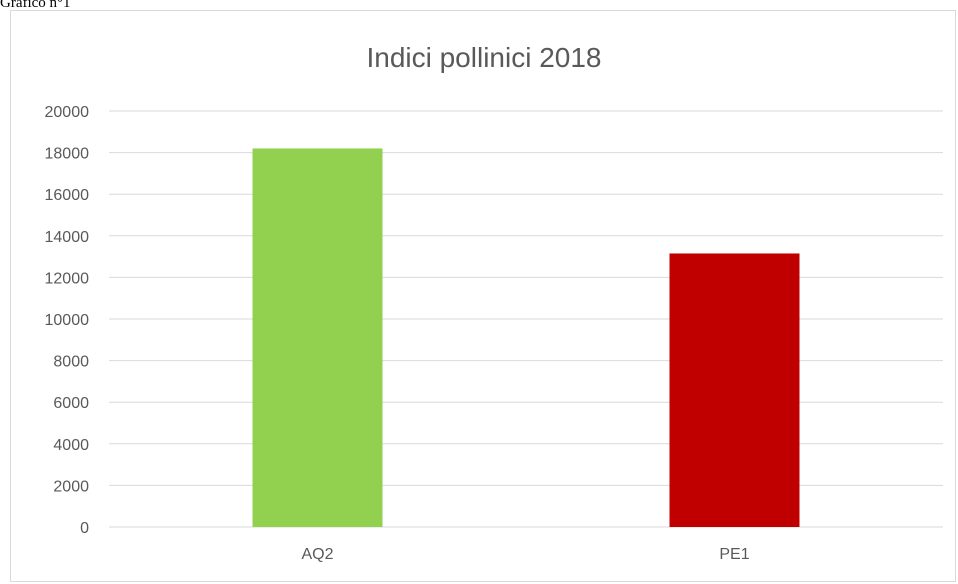 This screenshot has width=958, height=584. Describe the element at coordinates (71, 362) in the screenshot. I see `y-tick-label: 8000` at that location.